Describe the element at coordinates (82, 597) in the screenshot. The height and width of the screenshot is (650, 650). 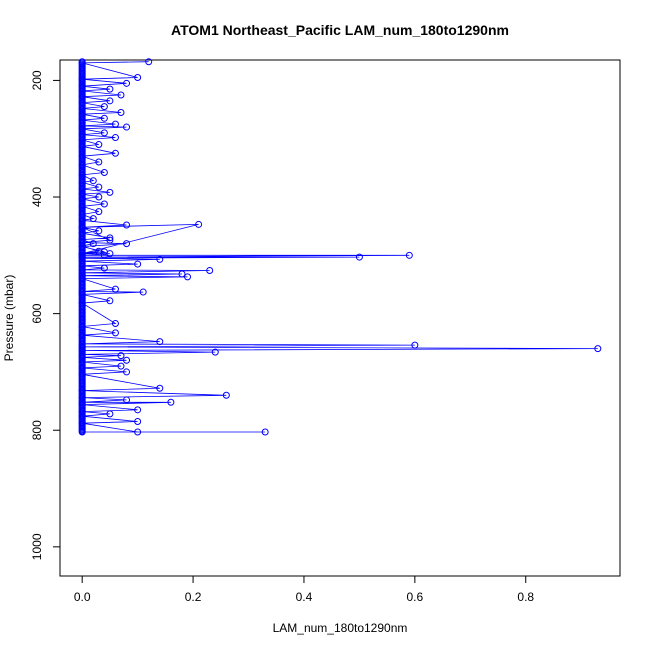
I see `x-tick-label: 0.0` at that location.